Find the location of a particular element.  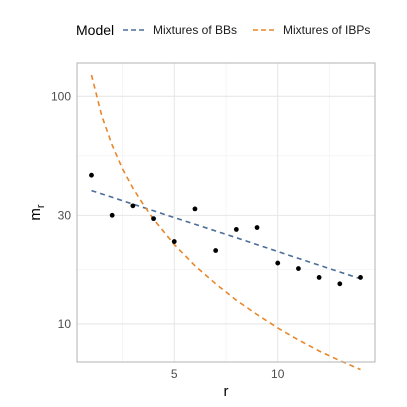

y-tick-label: 30 is located at coordinates (65, 215).